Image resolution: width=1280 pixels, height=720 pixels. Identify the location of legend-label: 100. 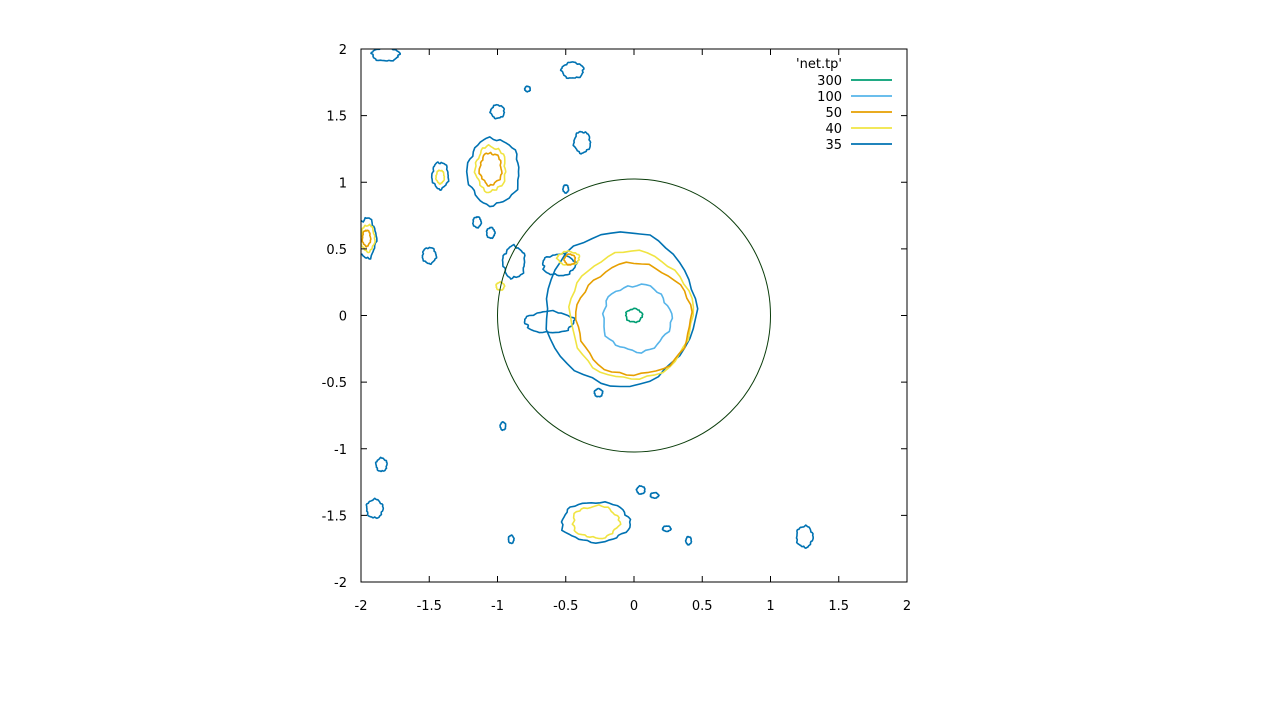
(829, 97).